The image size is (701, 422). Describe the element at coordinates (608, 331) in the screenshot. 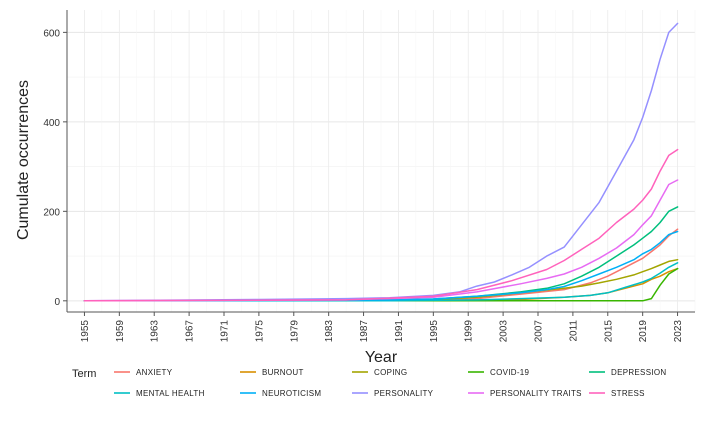

I see `x-tick-label: 2015` at that location.